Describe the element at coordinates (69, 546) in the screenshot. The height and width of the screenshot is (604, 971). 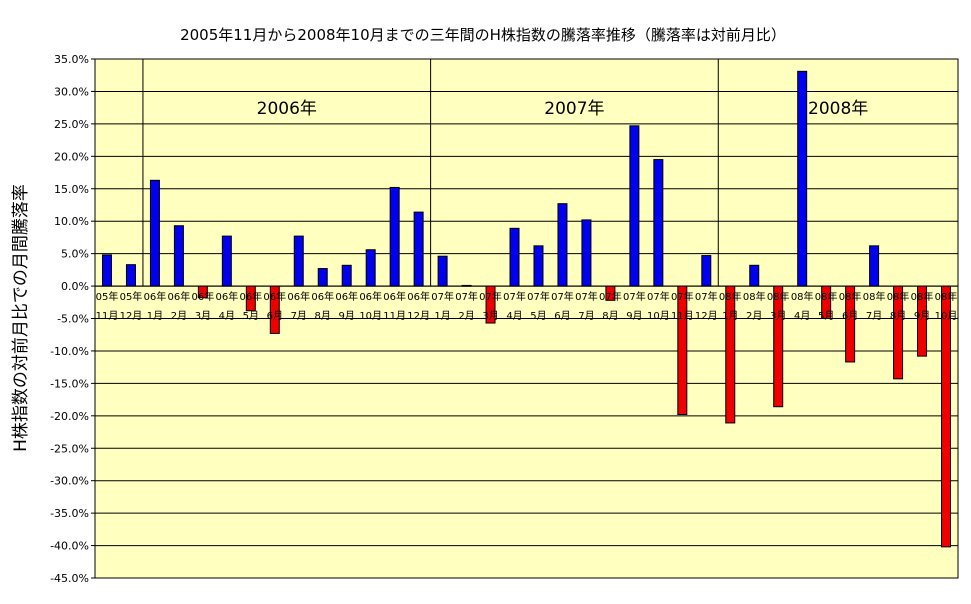
I see `y-tick-label: -40.0%` at that location.